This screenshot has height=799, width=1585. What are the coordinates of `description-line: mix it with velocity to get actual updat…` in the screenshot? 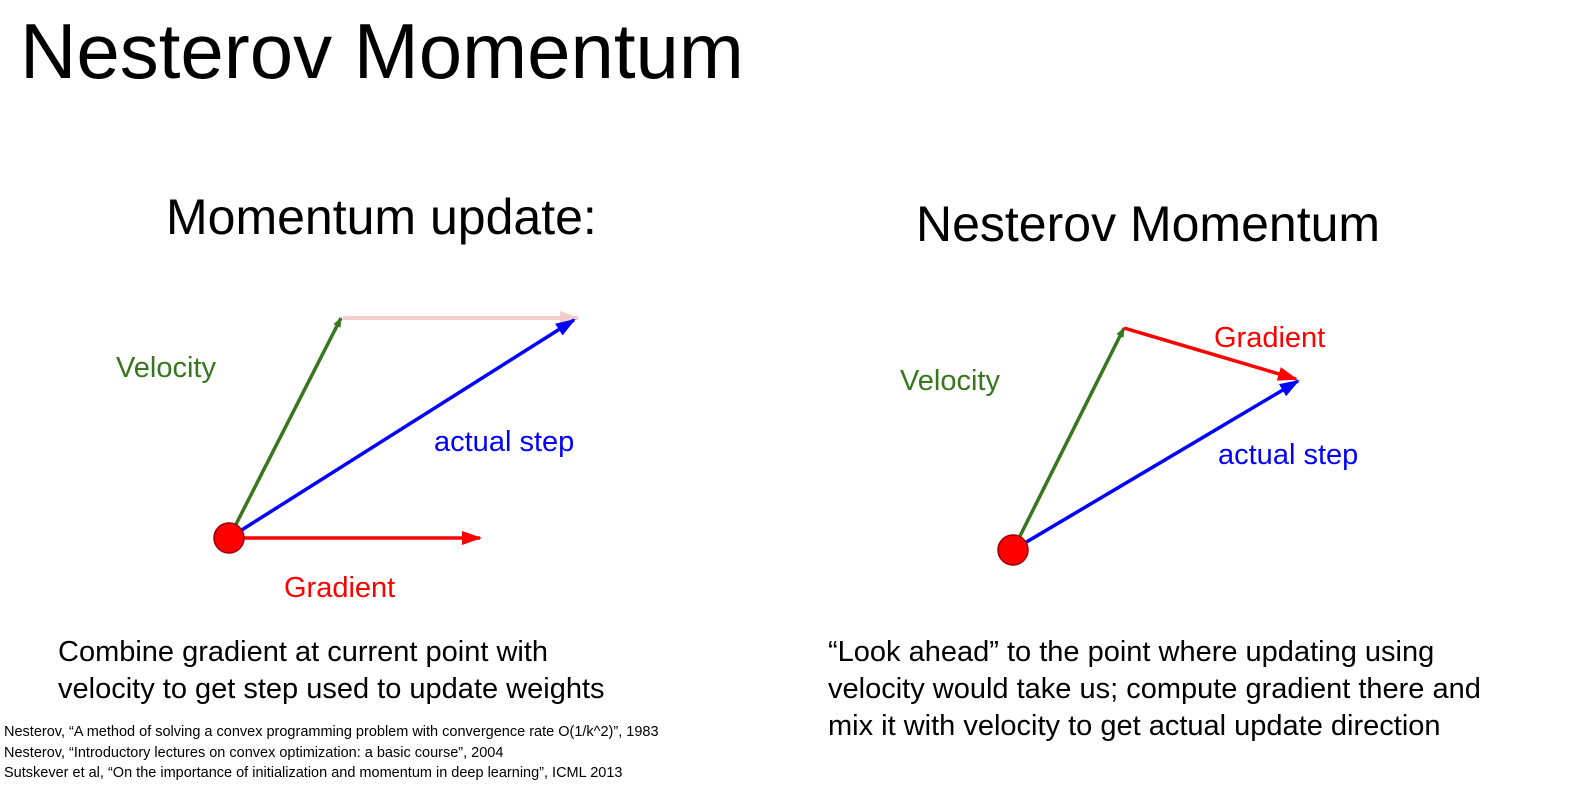 It's located at (1134, 726).